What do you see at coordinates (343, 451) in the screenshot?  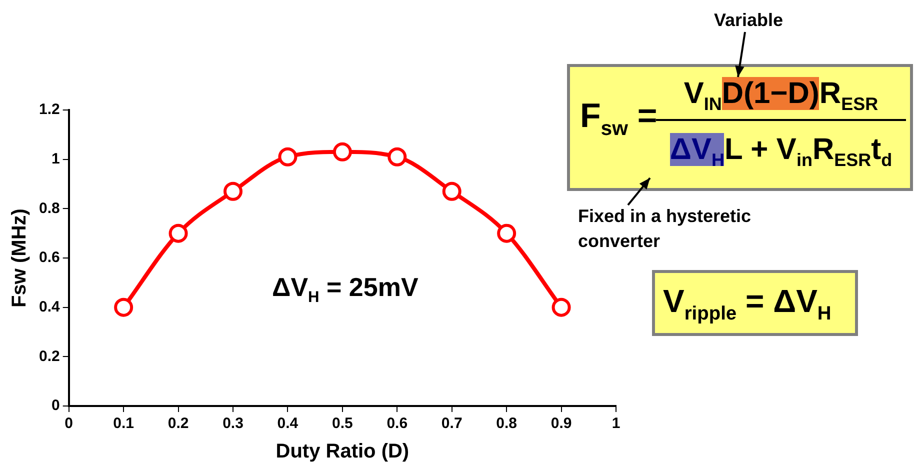 I see `x-axis-title: Duty Ratio (D)` at bounding box center [343, 451].